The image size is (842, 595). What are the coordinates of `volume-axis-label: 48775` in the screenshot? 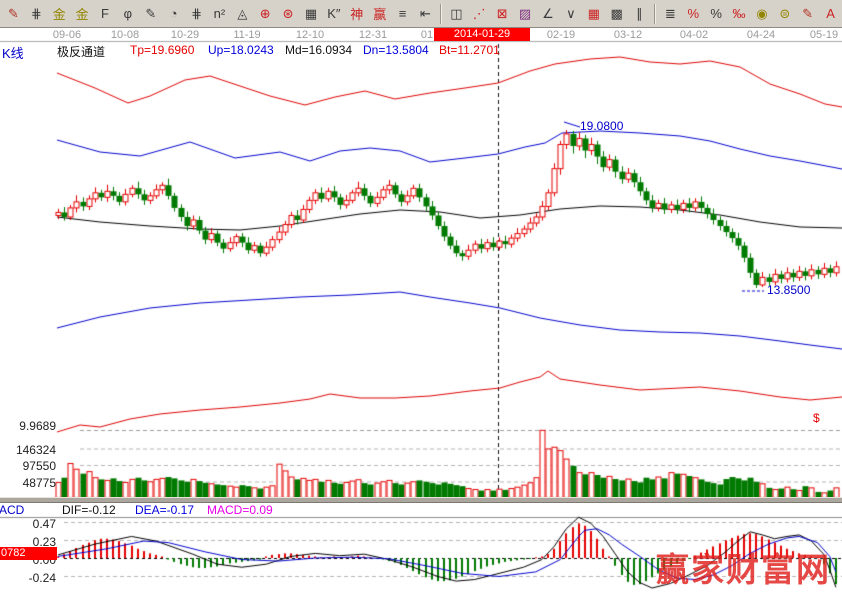 It's located at (39, 482).